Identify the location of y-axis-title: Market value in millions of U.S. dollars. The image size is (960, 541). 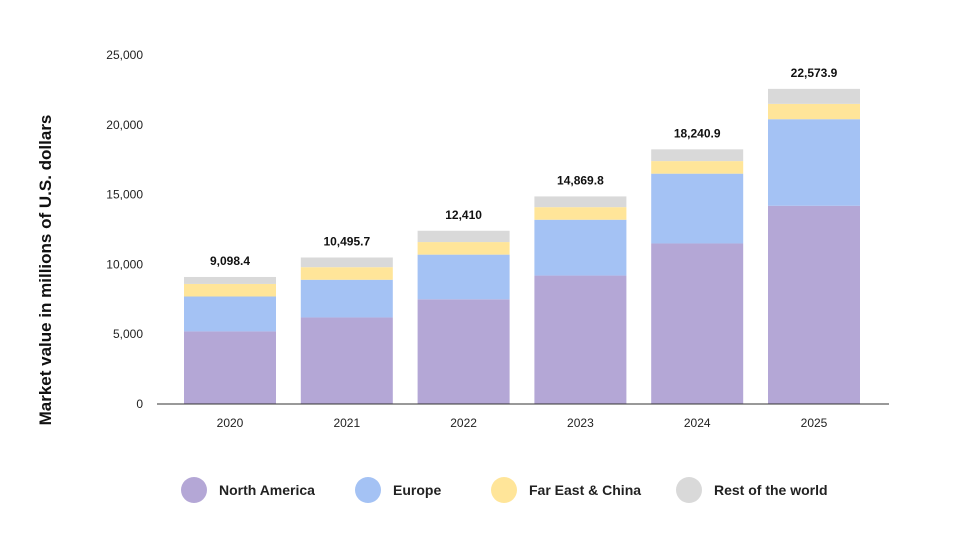
(45, 270).